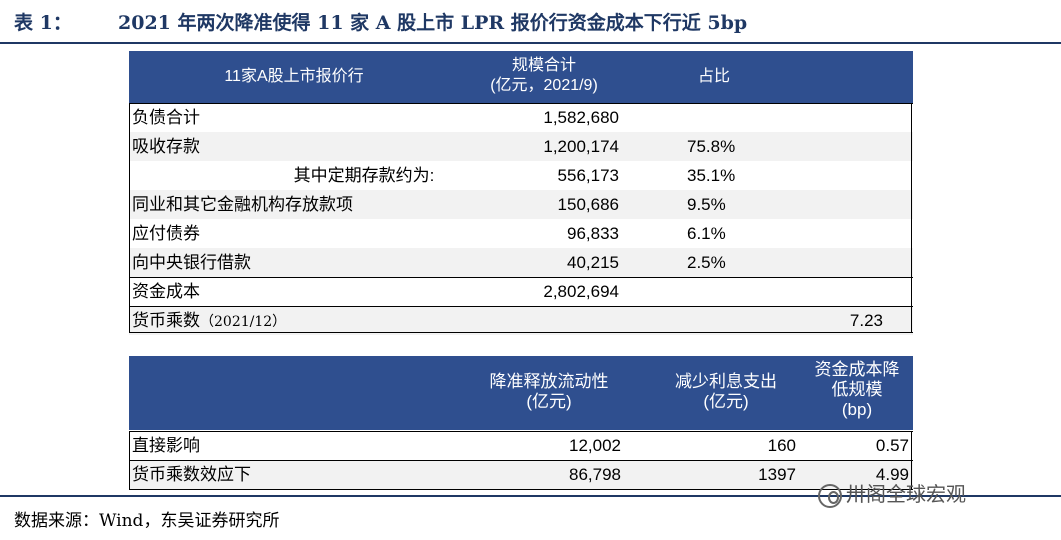  Describe the element at coordinates (706, 262) in the screenshot. I see `row-share: 2.5%` at that location.